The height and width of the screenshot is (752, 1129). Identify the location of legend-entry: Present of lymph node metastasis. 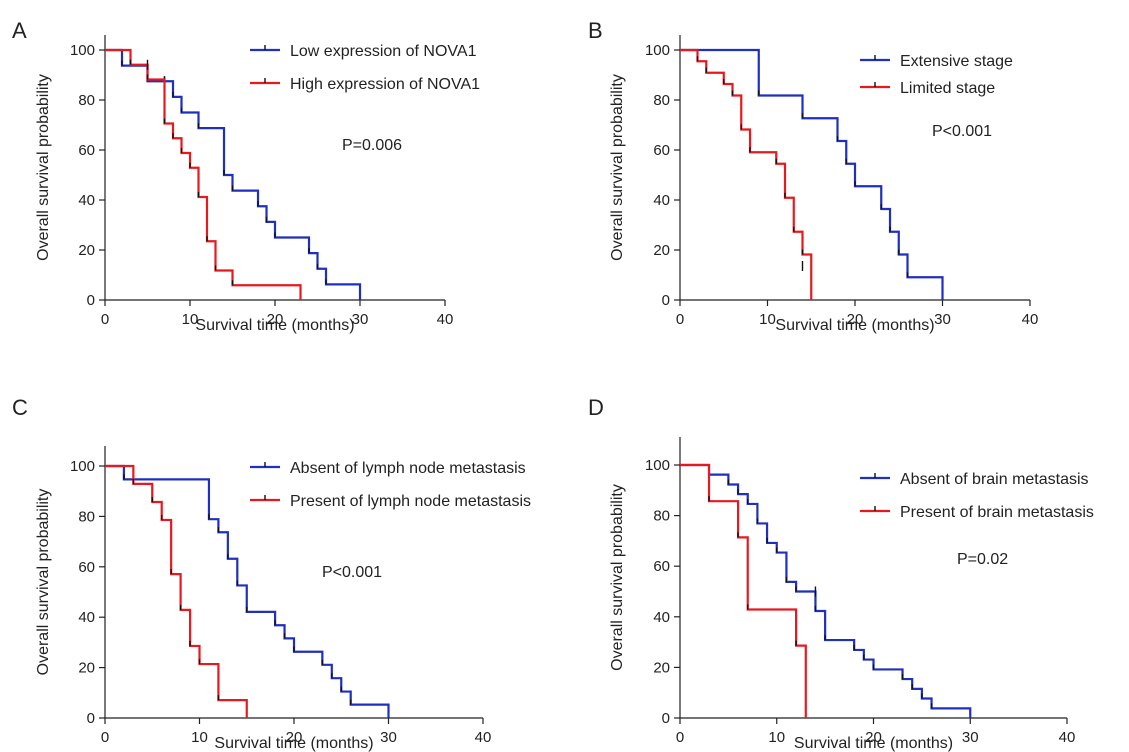
(410, 501).